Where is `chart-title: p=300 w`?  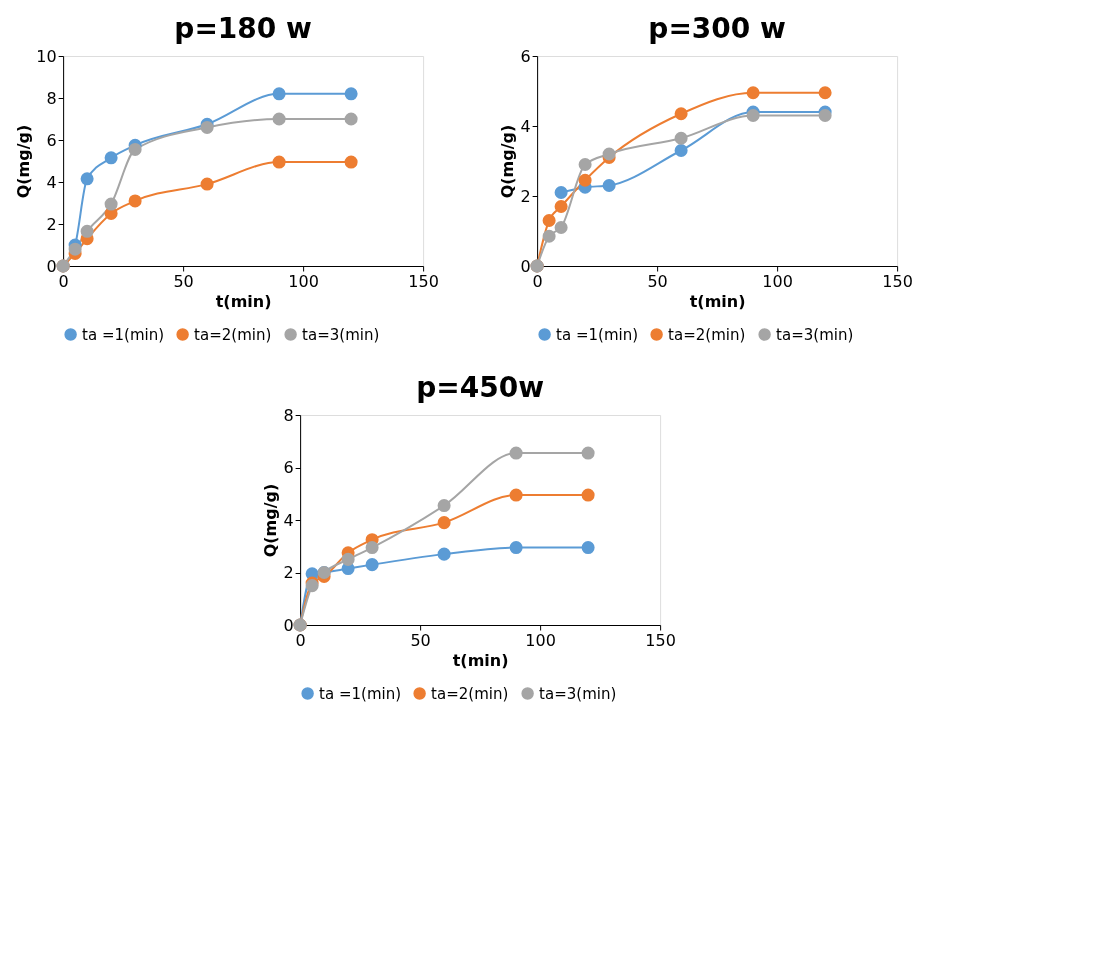 chart-title: p=300 w is located at coordinates (717, 28).